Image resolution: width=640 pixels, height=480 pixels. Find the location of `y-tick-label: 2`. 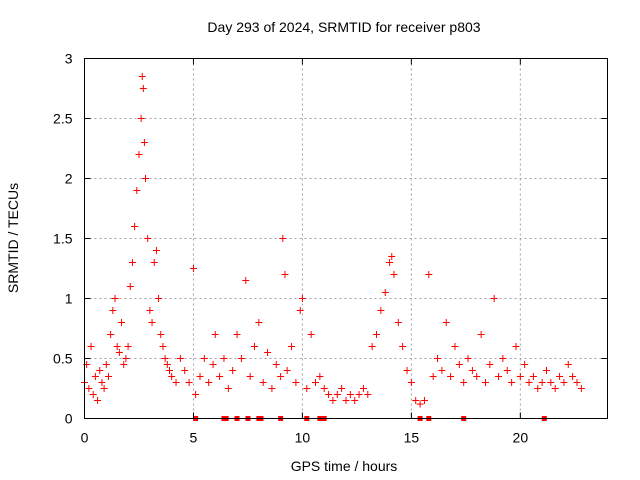

y-tick-label: 2 is located at coordinates (69, 179).